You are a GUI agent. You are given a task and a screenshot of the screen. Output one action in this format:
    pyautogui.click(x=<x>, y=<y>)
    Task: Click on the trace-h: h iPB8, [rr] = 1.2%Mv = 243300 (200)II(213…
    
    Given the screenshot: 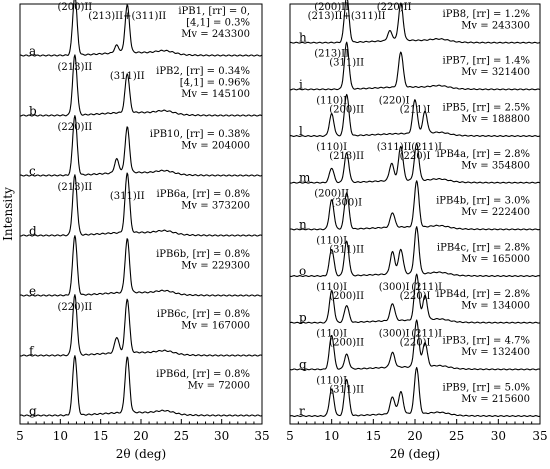 What is the action you would take?
    pyautogui.click(x=415, y=22)
    